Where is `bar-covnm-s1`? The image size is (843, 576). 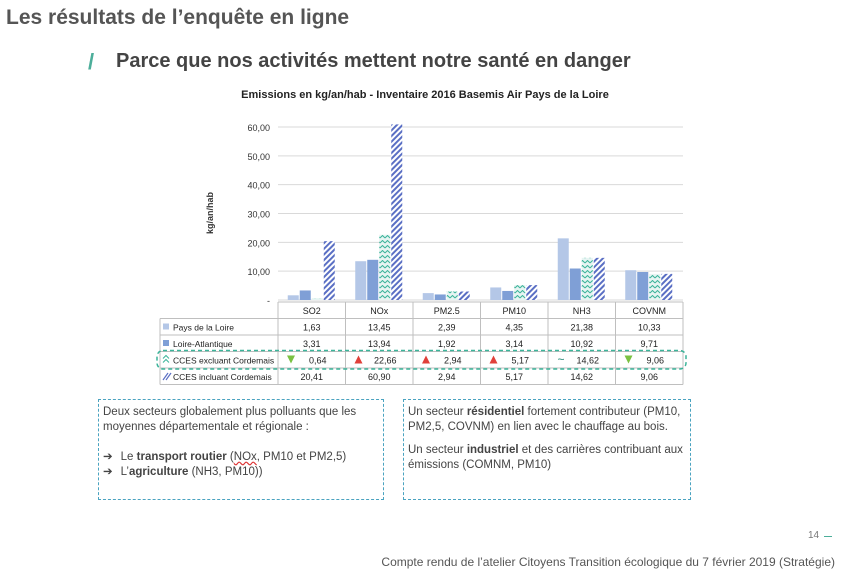 bar-covnm-s1 is located at coordinates (631, 285).